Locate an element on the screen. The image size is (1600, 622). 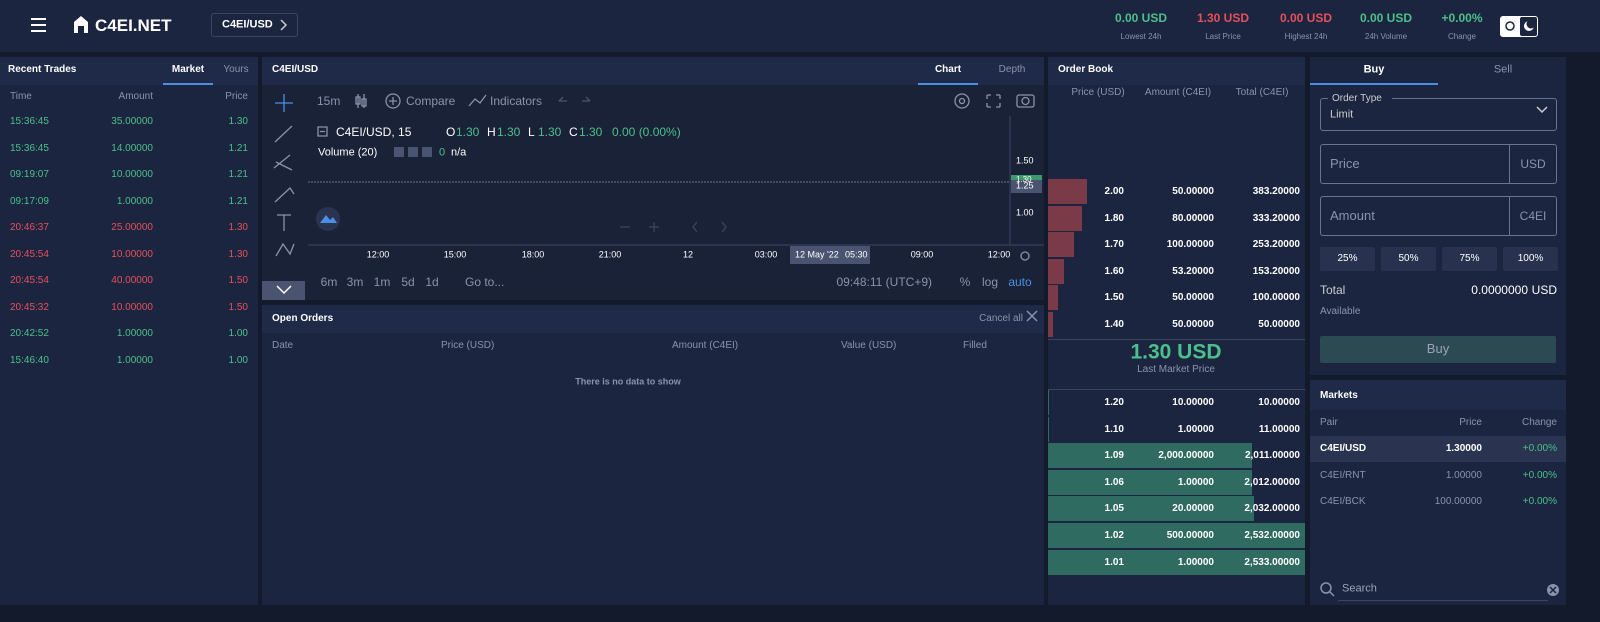
trade-time: 15:46:40 is located at coordinates (29, 360).